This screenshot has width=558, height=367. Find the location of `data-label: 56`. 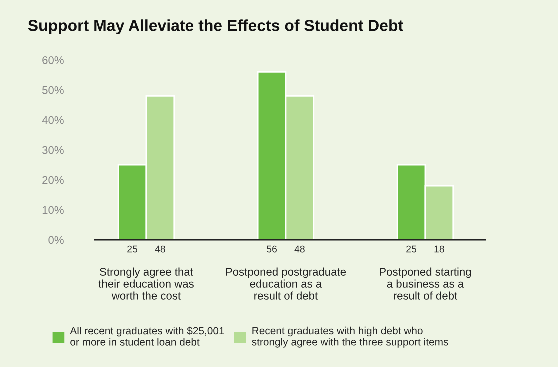

data-label: 56 is located at coordinates (272, 249).